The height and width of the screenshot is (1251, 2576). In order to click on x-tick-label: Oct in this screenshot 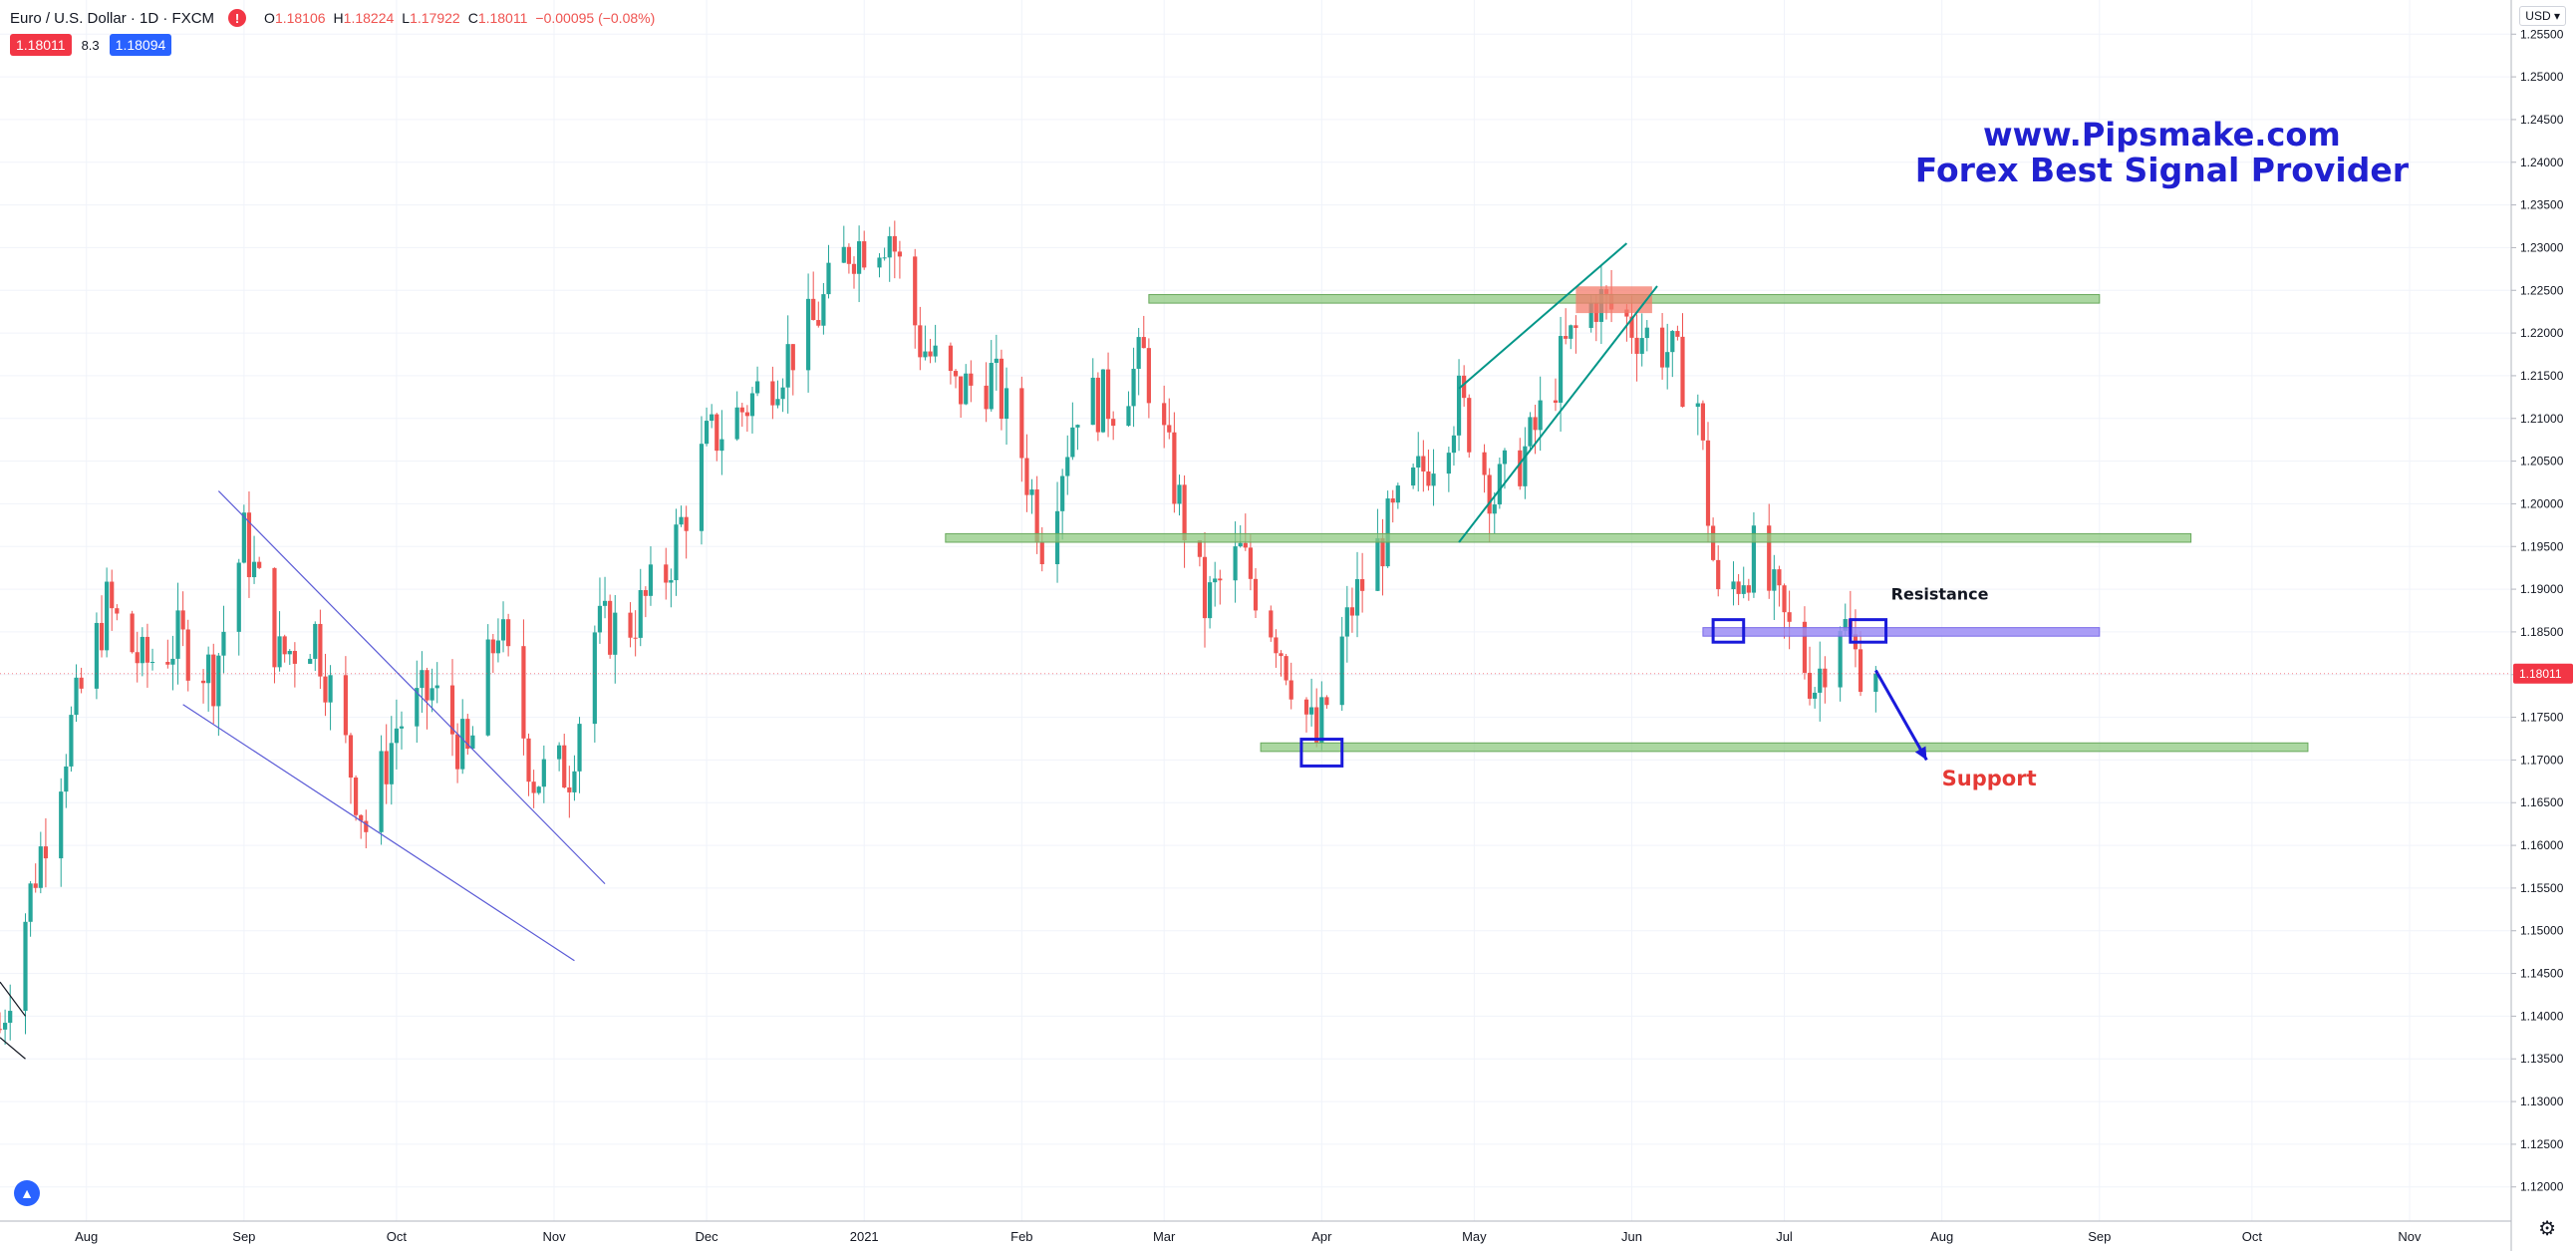, I will do `click(2252, 1237)`.